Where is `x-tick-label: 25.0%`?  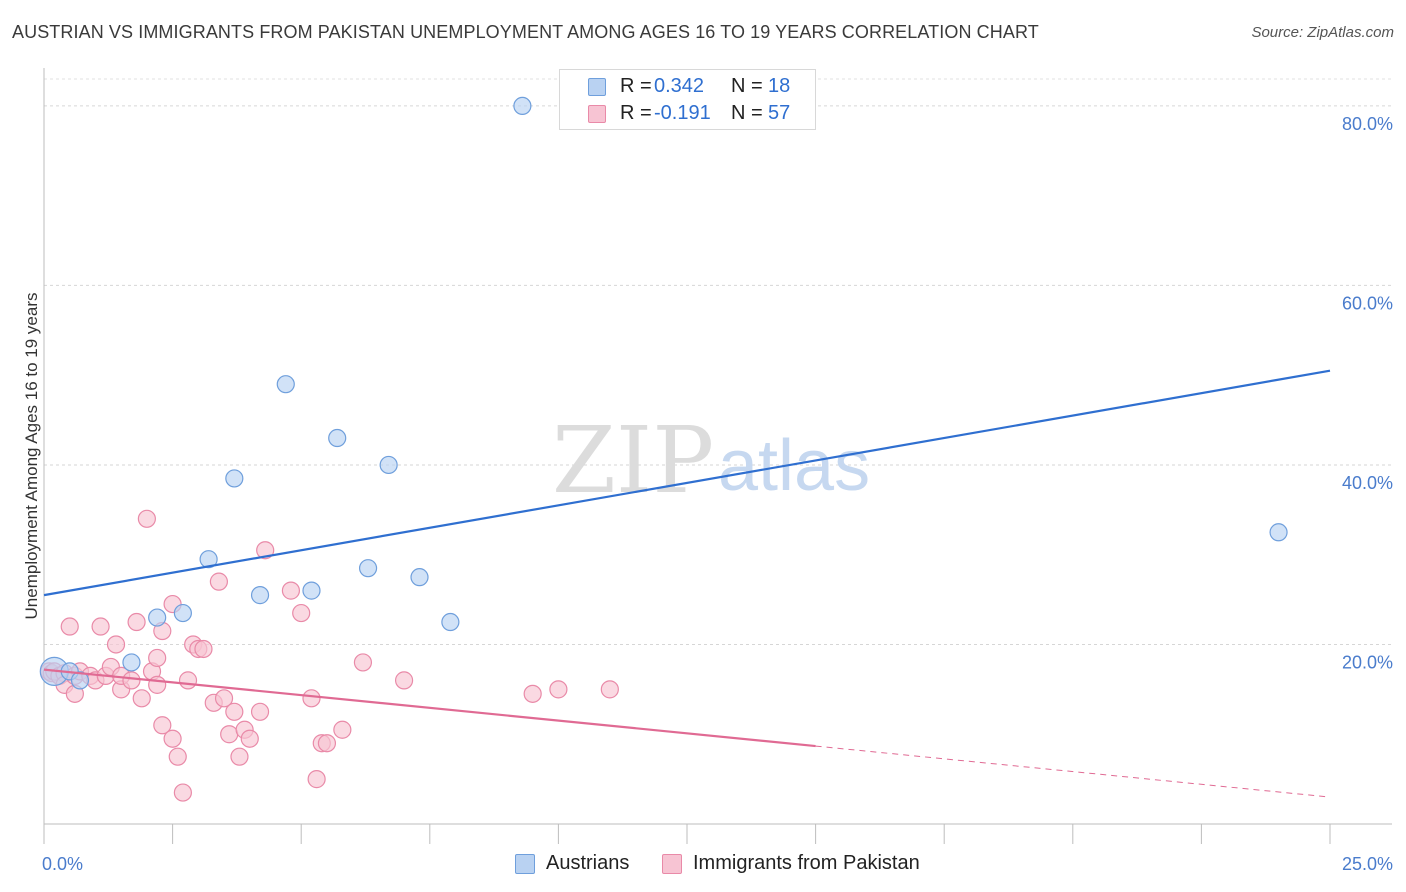 x-tick-label: 25.0% is located at coordinates (1367, 864).